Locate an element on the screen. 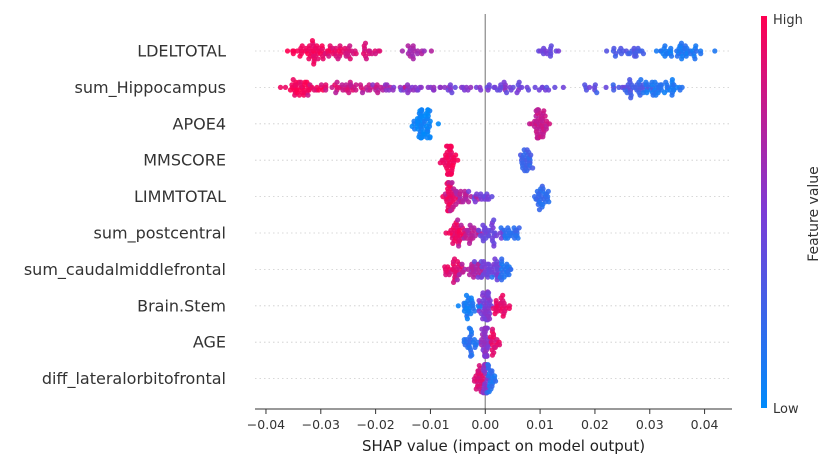  x-tick-label: −0.02 is located at coordinates (375, 424).